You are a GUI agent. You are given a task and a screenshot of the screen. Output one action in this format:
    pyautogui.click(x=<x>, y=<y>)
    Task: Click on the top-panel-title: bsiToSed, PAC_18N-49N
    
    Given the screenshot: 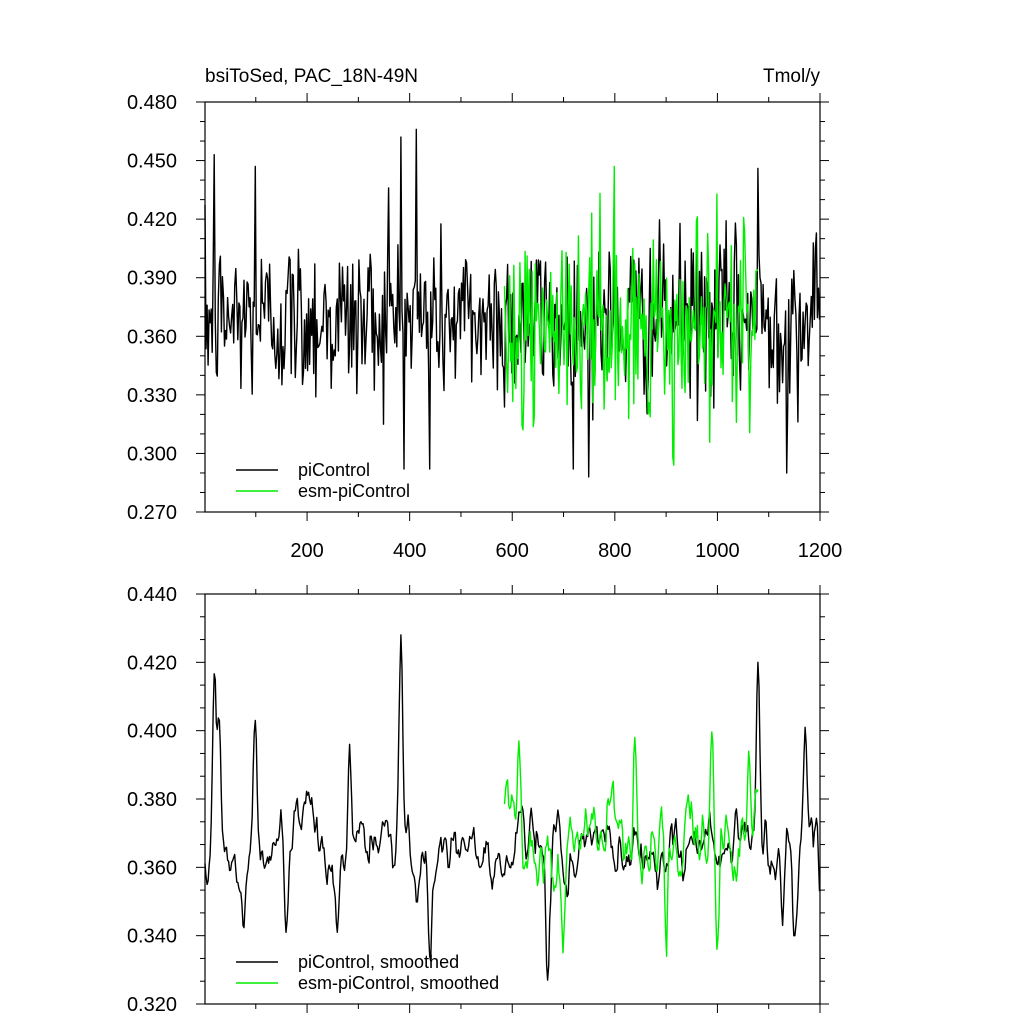 What is the action you would take?
    pyautogui.click(x=311, y=76)
    